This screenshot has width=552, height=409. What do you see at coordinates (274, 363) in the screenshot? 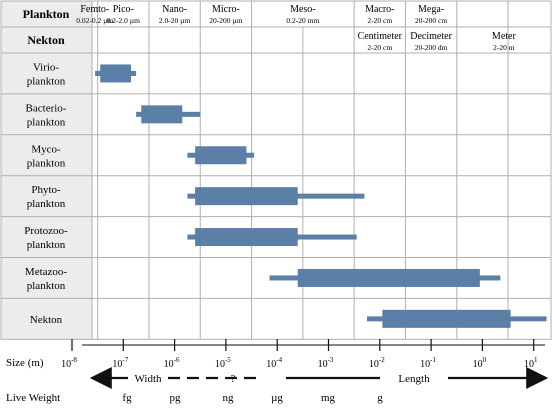
I see `axis-tick-label: 10⁻⁴` at bounding box center [274, 363].